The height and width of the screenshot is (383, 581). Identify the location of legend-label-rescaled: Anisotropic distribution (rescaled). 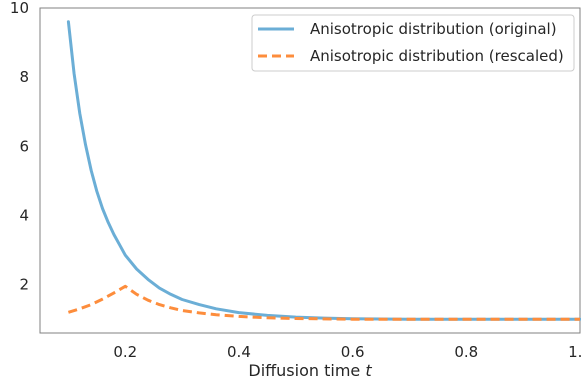
(437, 56).